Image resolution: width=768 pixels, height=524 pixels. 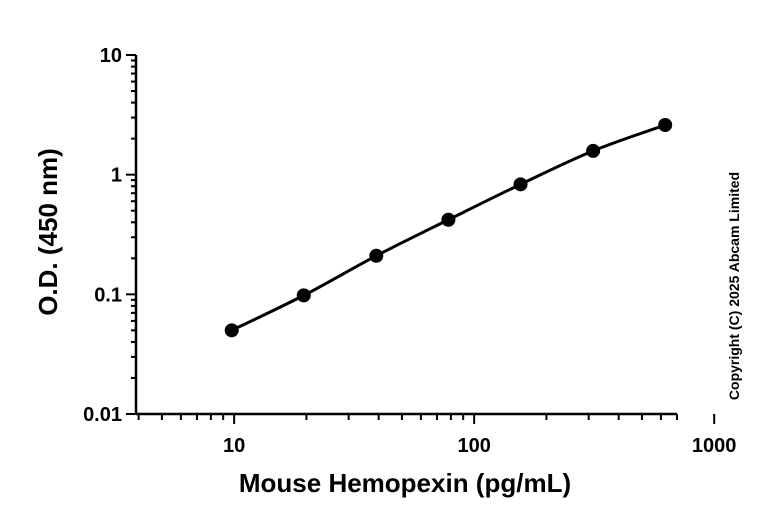 What do you see at coordinates (234, 446) in the screenshot?
I see `x-tick-label: 10` at bounding box center [234, 446].